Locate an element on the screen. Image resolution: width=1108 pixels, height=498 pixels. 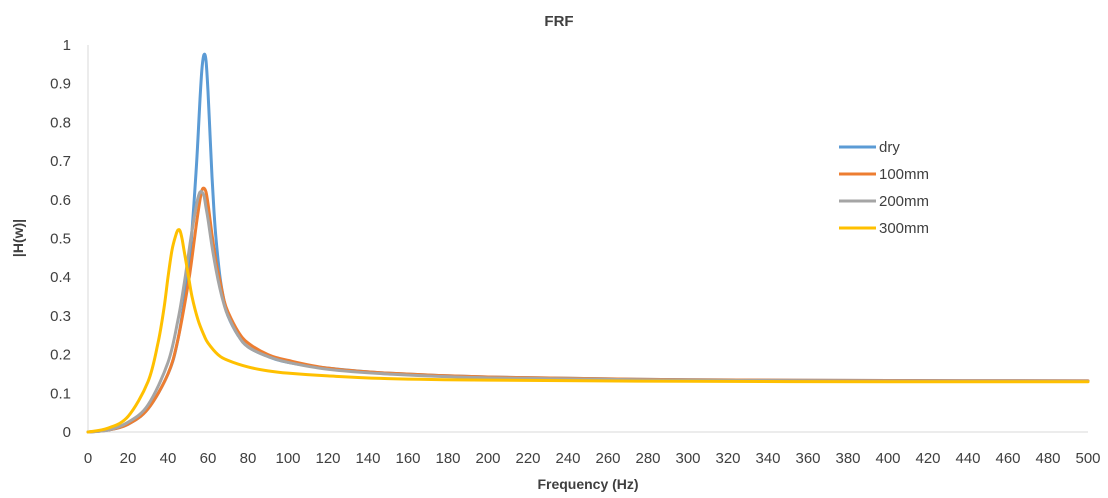
y-tick-label: 0 is located at coordinates (67, 432).